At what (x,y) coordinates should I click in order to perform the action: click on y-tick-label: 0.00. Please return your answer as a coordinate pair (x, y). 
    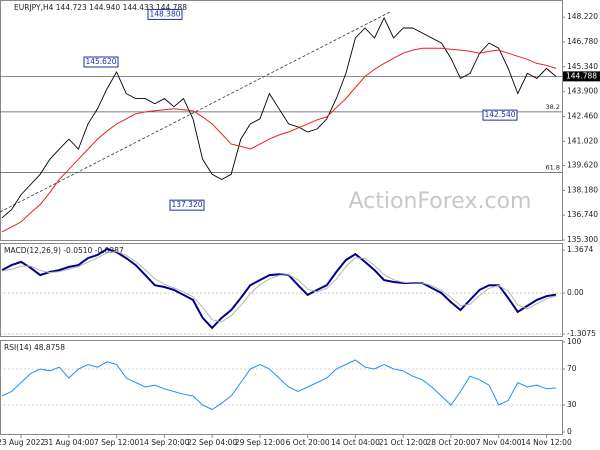
    Looking at the image, I should click on (575, 292).